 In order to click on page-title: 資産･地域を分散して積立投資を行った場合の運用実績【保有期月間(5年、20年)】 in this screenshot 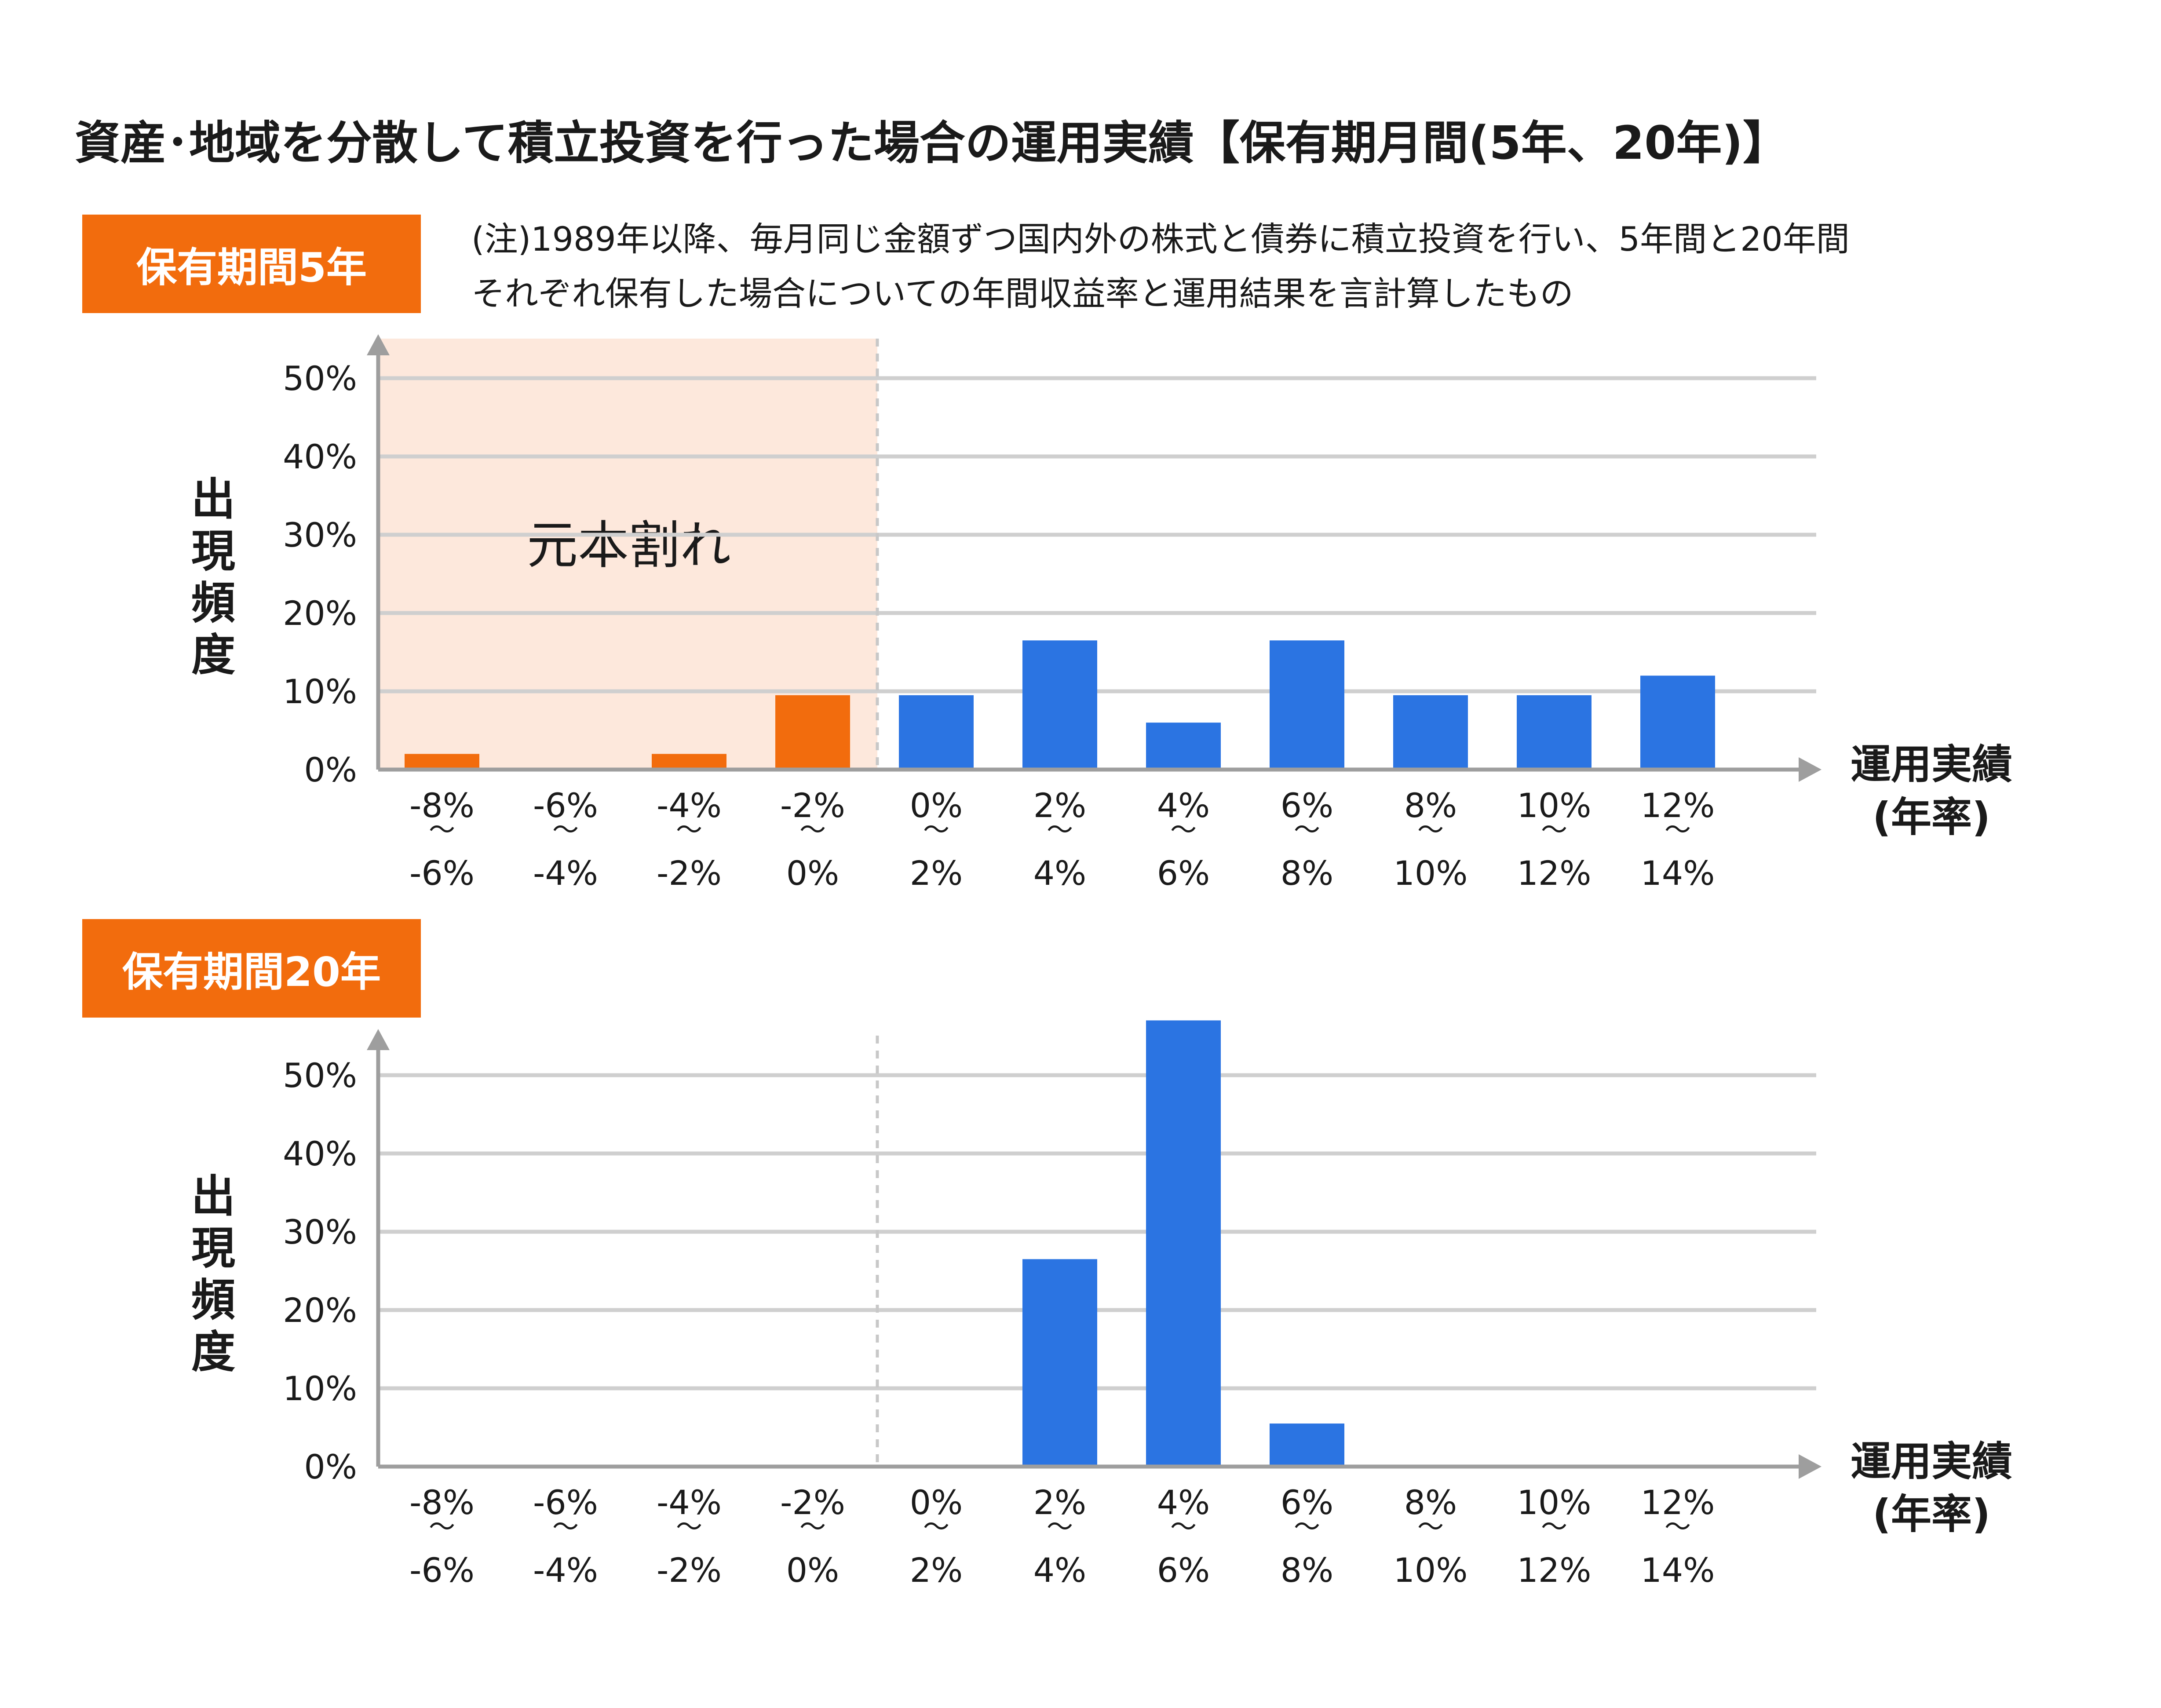, I will do `click(932, 143)`.